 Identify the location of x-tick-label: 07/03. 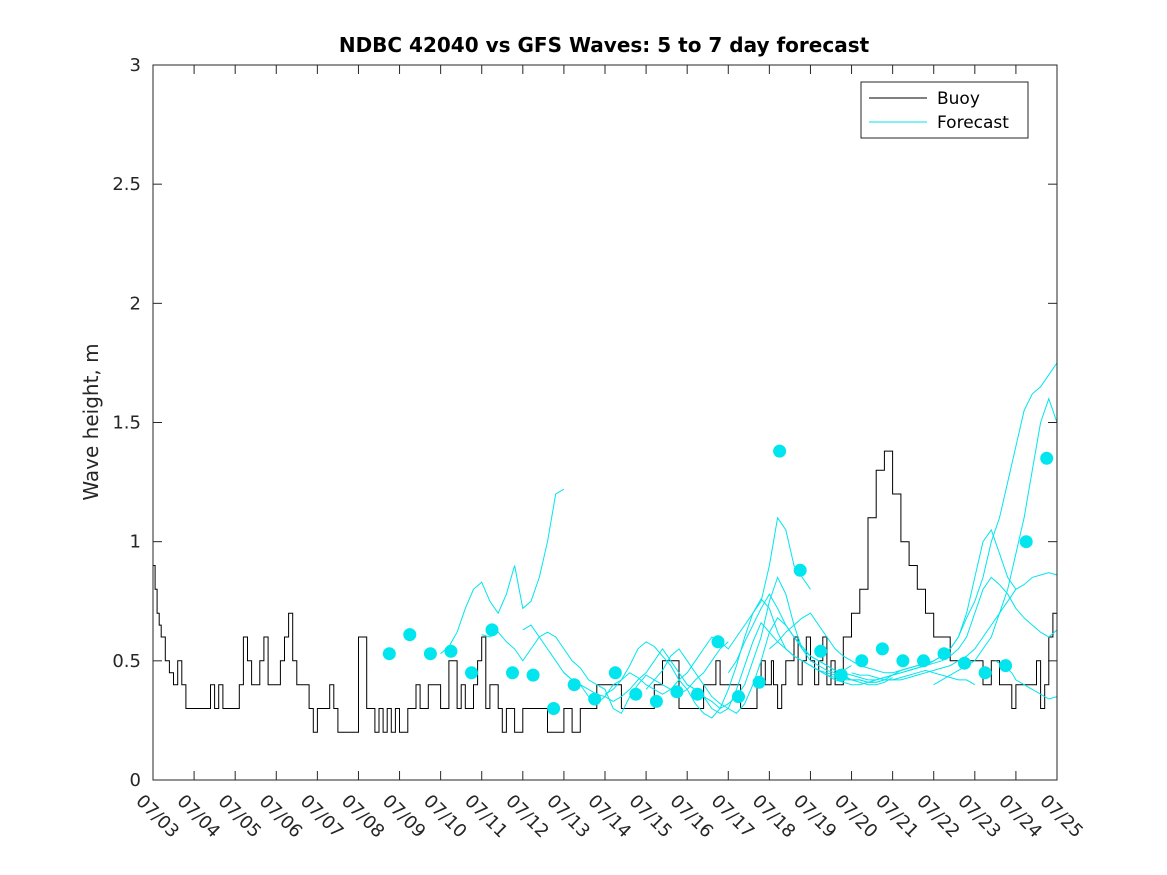
(157, 817).